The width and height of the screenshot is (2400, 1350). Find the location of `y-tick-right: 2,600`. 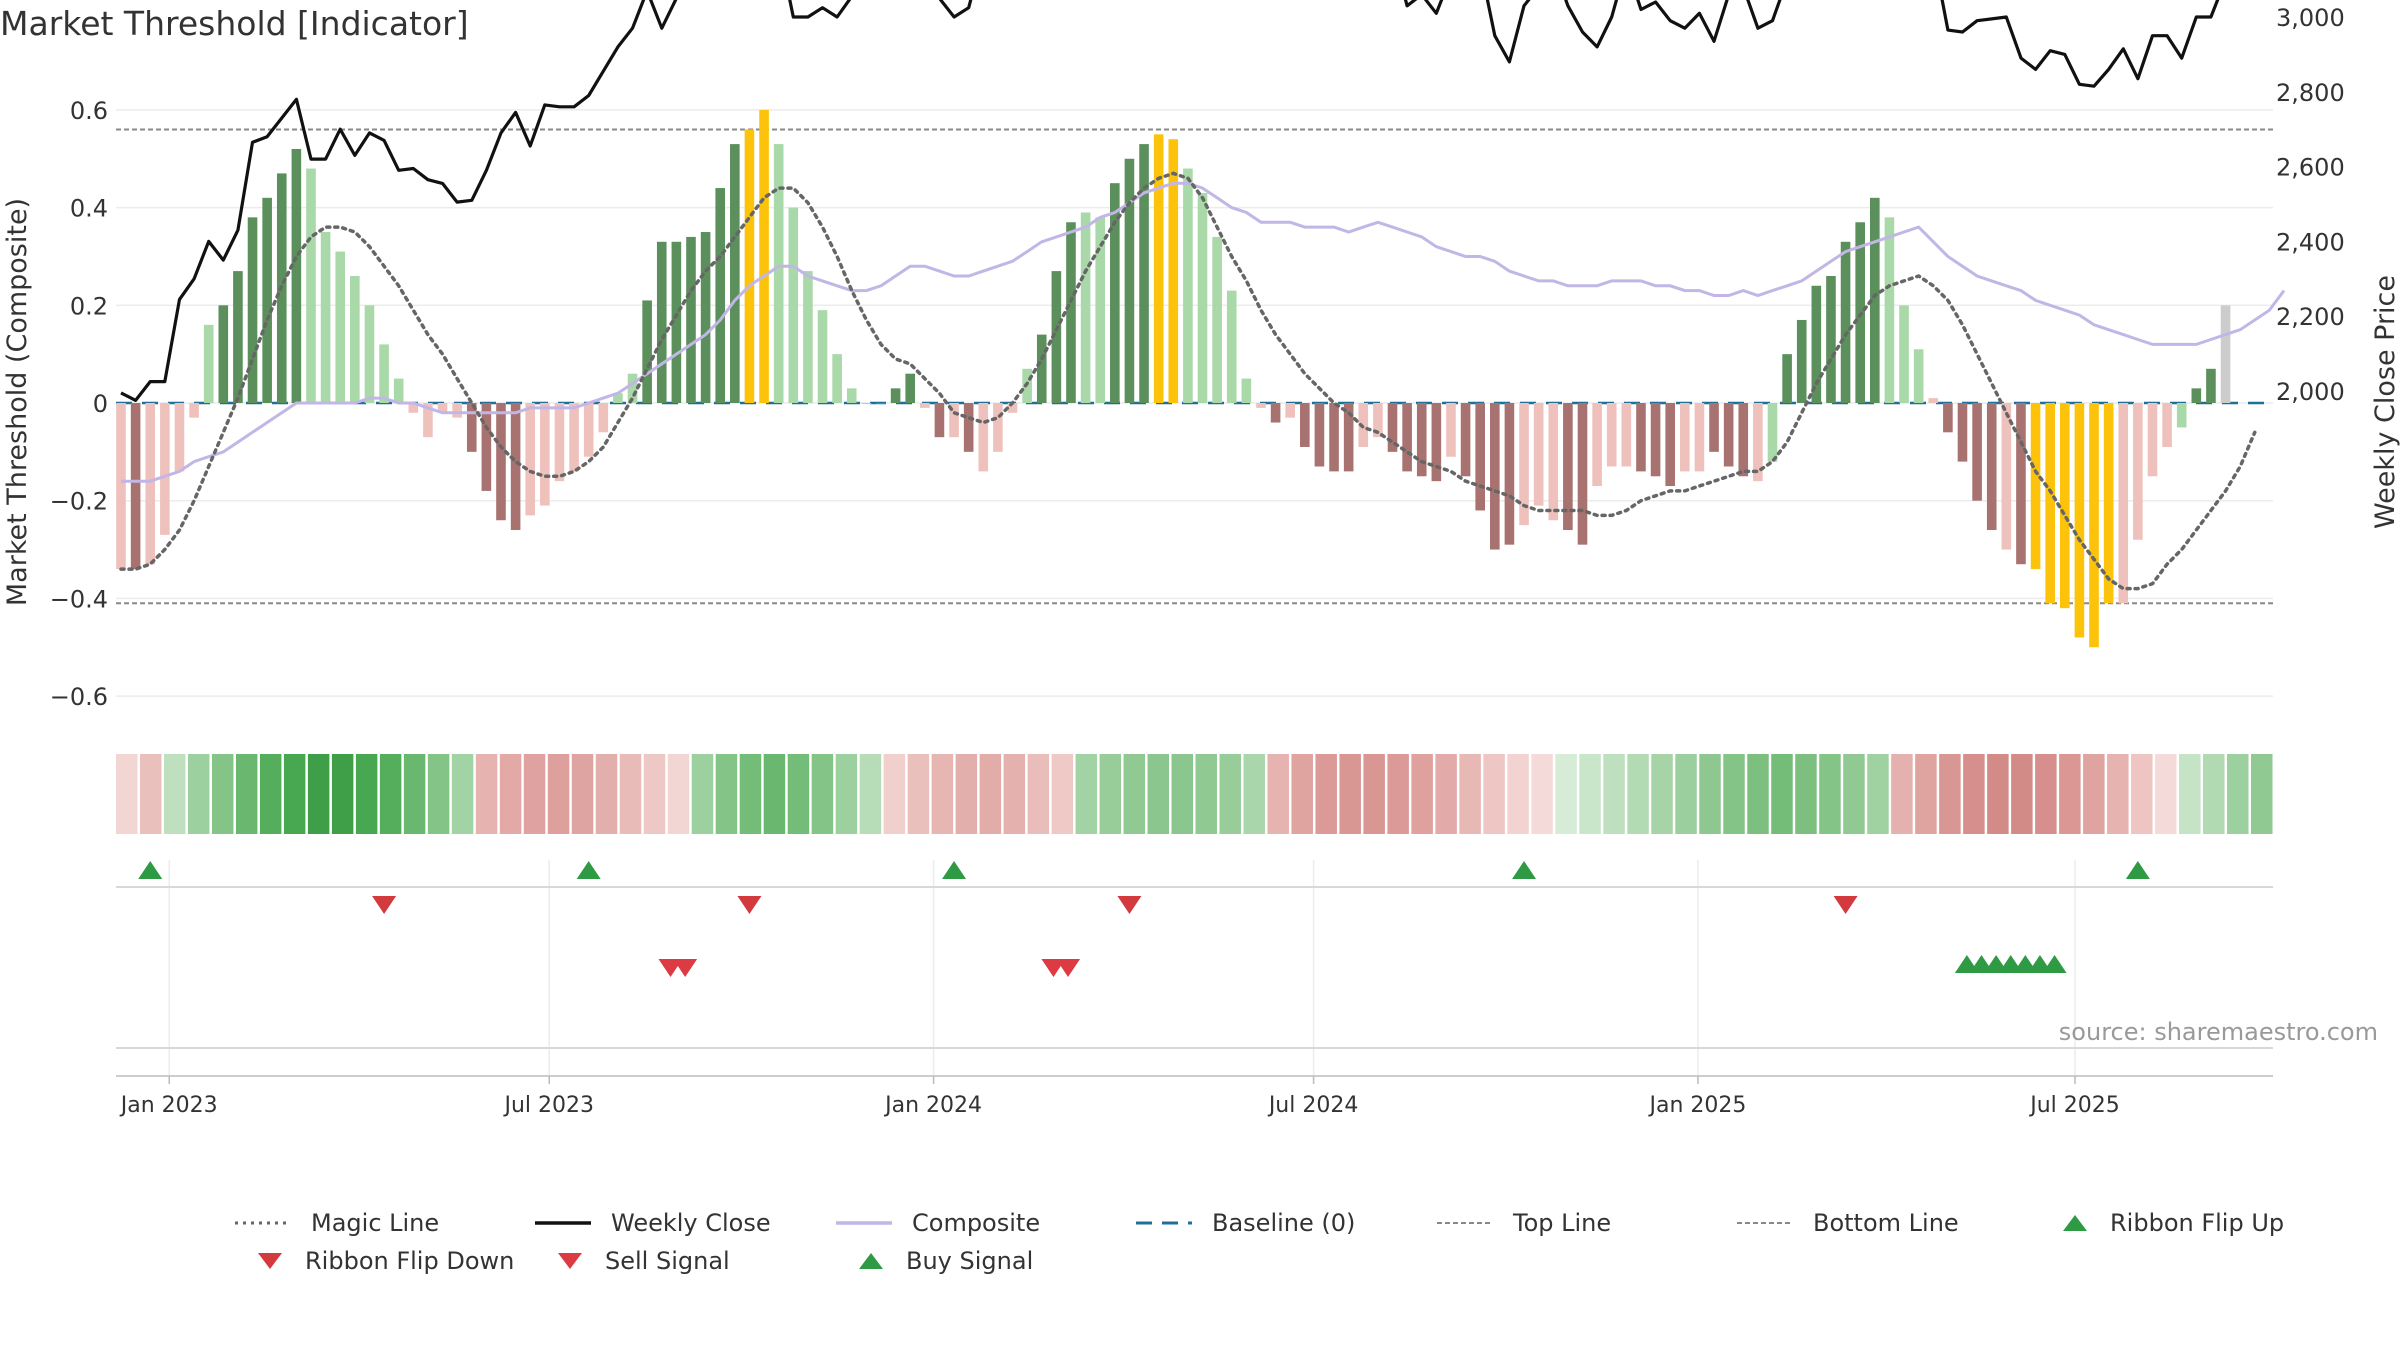

y-tick-right: 2,600 is located at coordinates (2310, 168).